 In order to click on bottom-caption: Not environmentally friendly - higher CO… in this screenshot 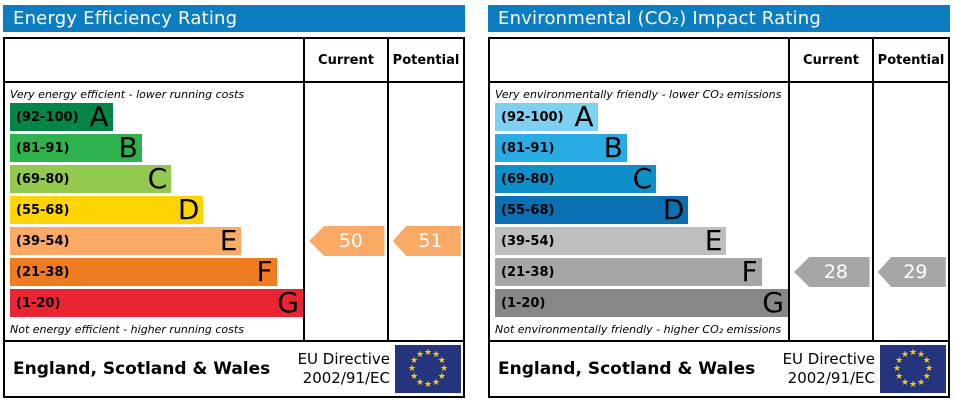, I will do `click(638, 329)`.